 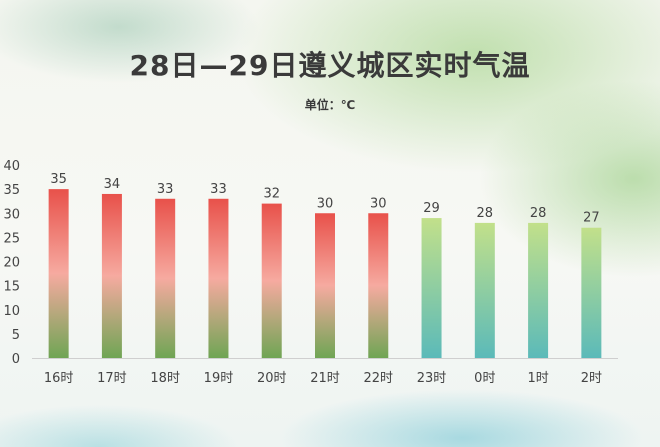 I want to click on y-tick-label: 30, so click(x=11, y=214).